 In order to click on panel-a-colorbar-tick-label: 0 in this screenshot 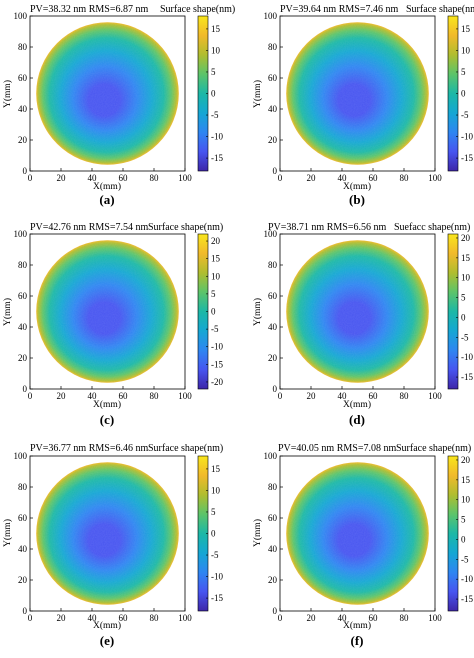, I will do `click(213, 94)`.